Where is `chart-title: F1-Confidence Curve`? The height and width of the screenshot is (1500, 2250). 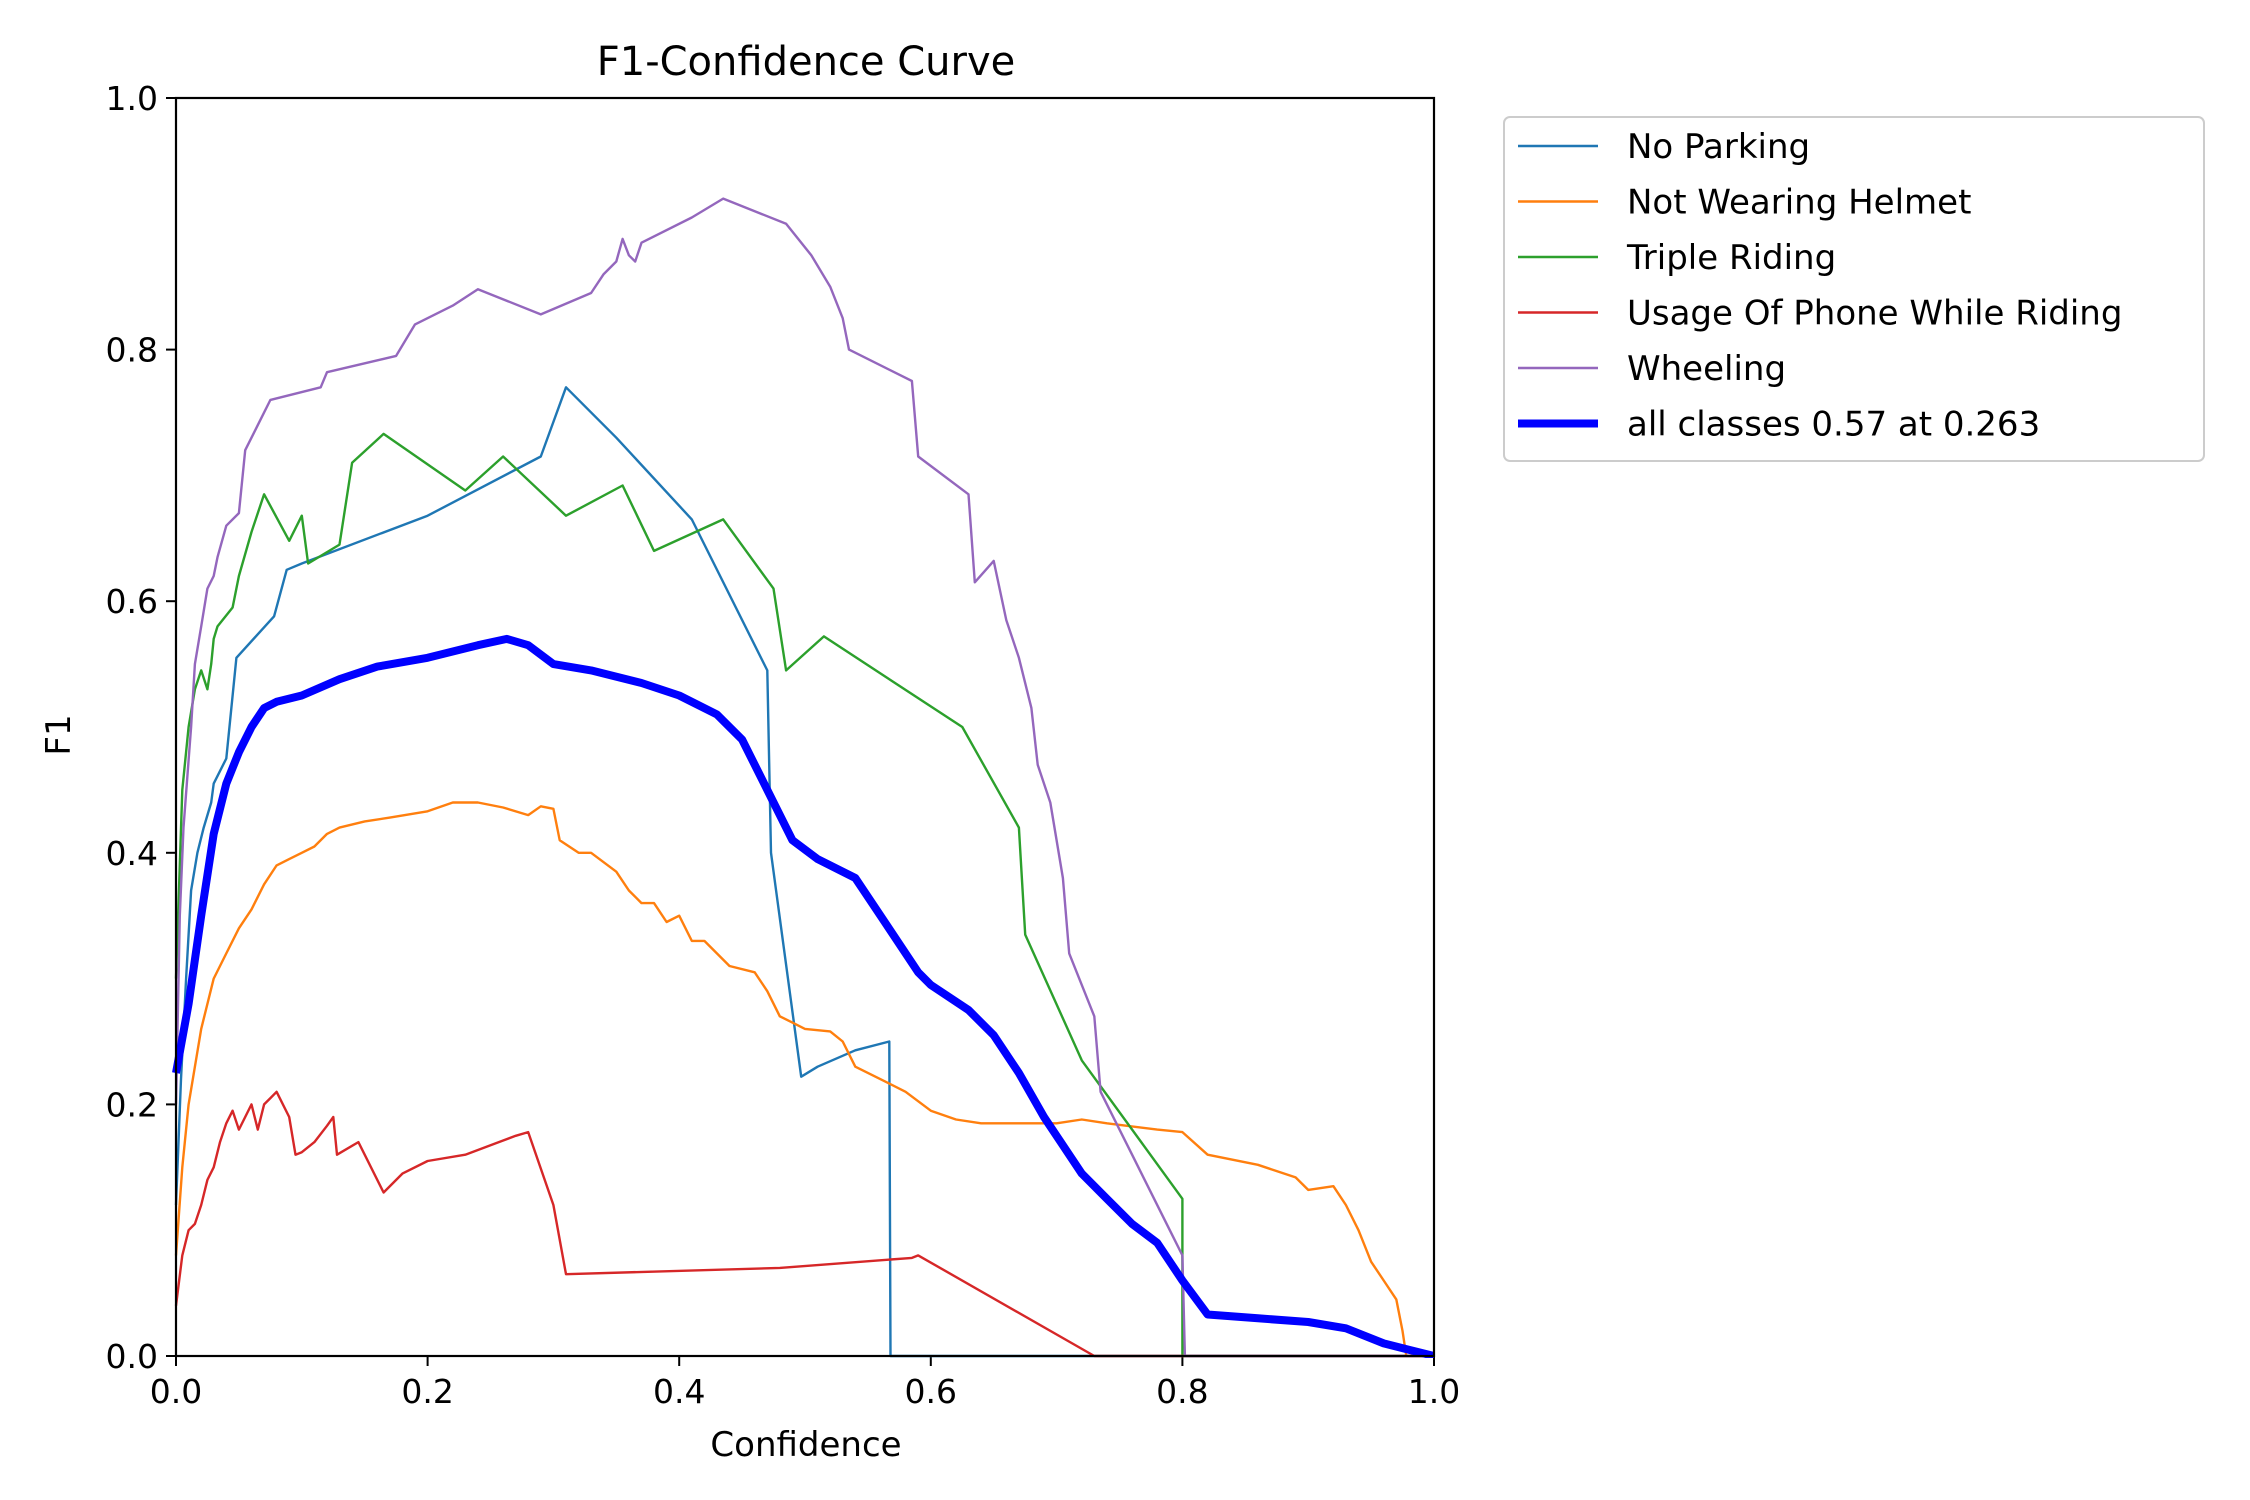 chart-title: F1-Confidence Curve is located at coordinates (806, 62).